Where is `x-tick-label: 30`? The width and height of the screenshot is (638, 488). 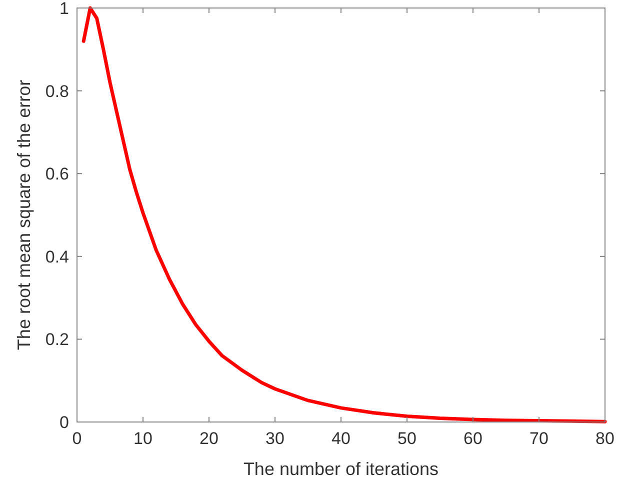 x-tick-label: 30 is located at coordinates (275, 438).